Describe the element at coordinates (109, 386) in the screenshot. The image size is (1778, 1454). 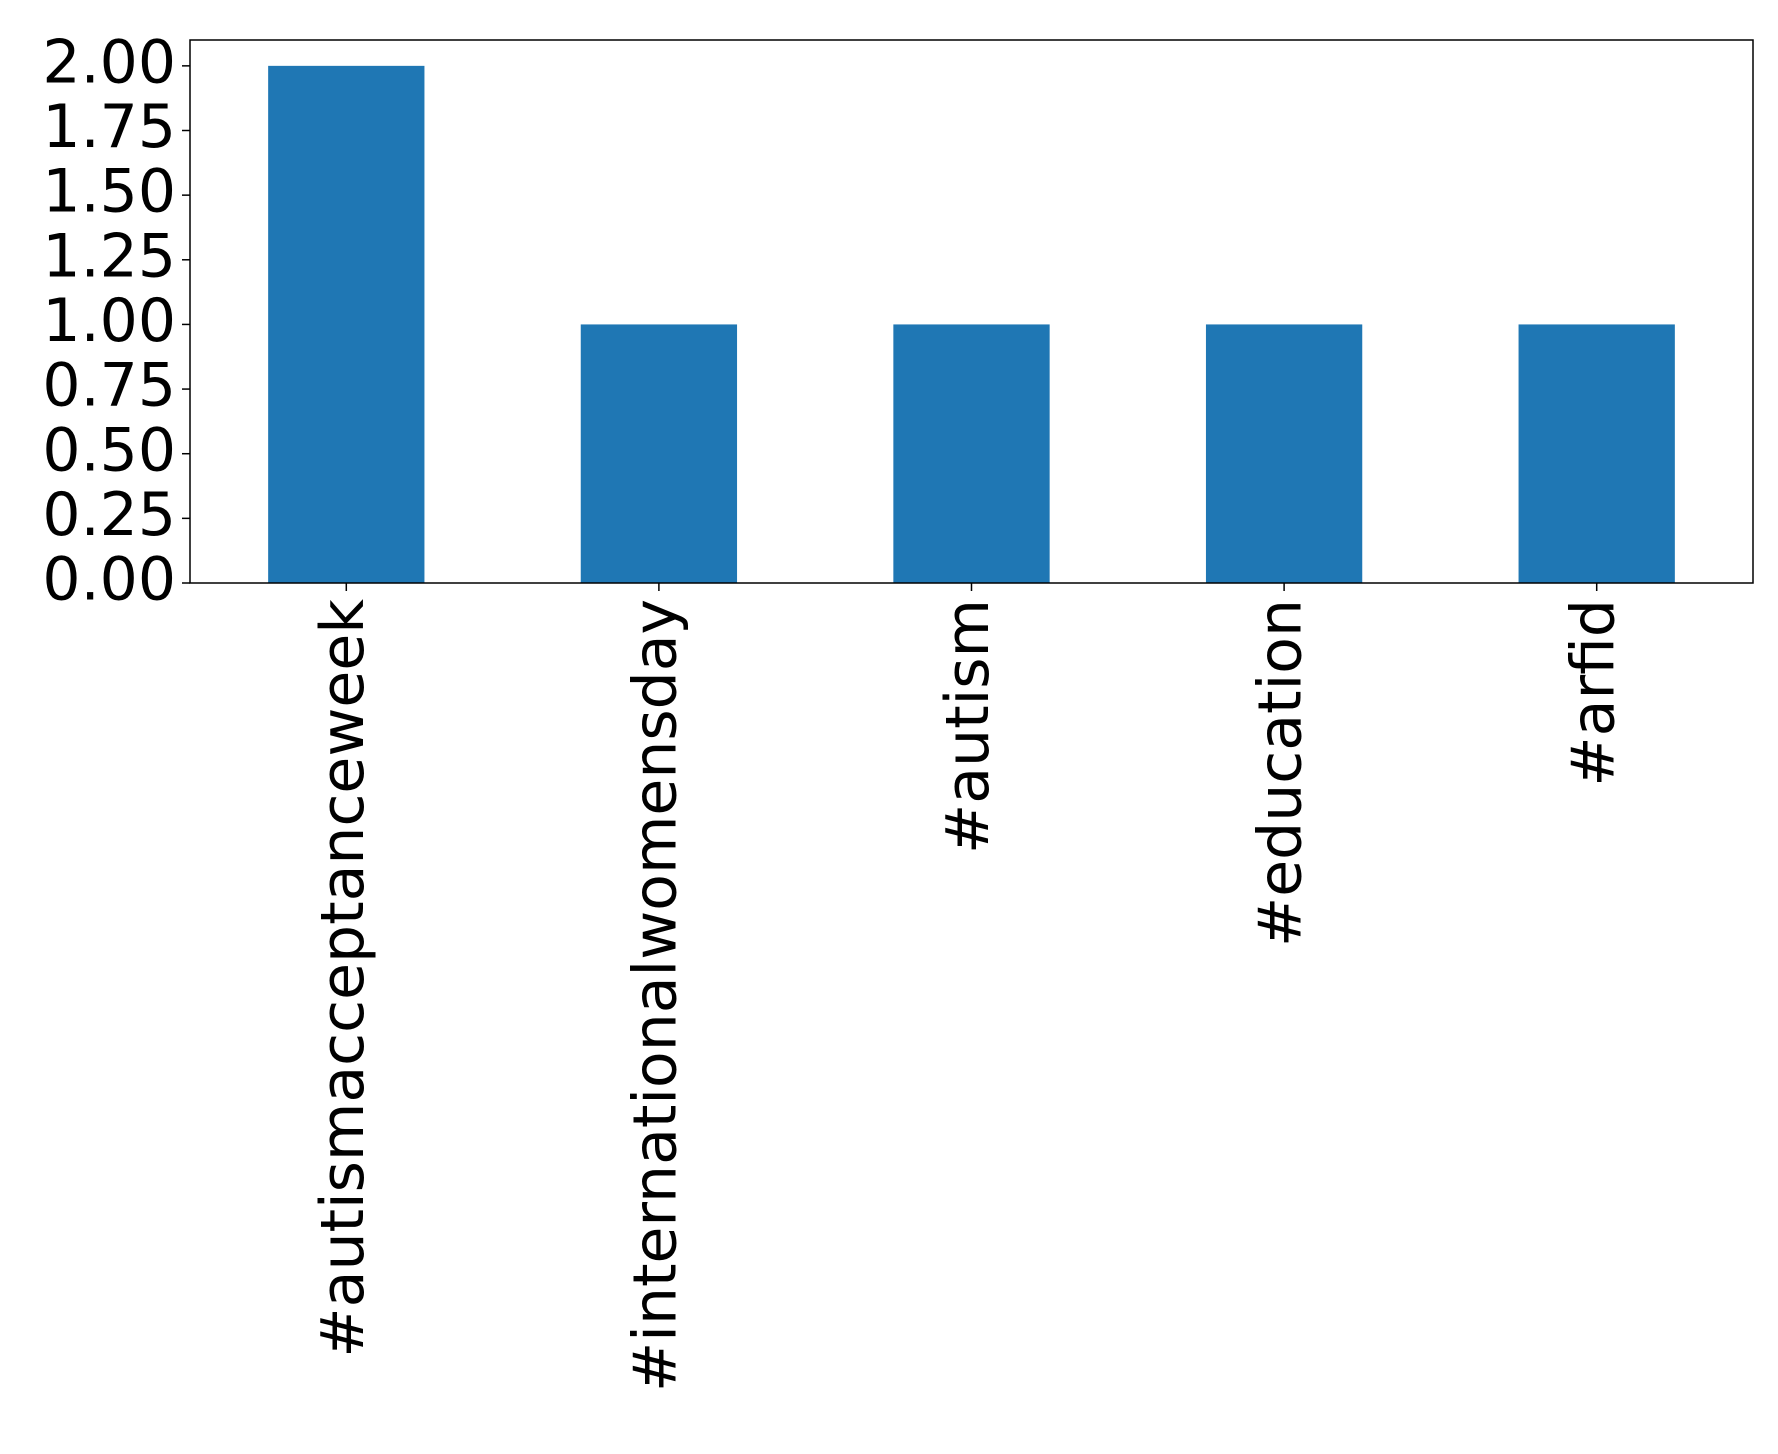
I see `y-tick-label: 0.75` at that location.